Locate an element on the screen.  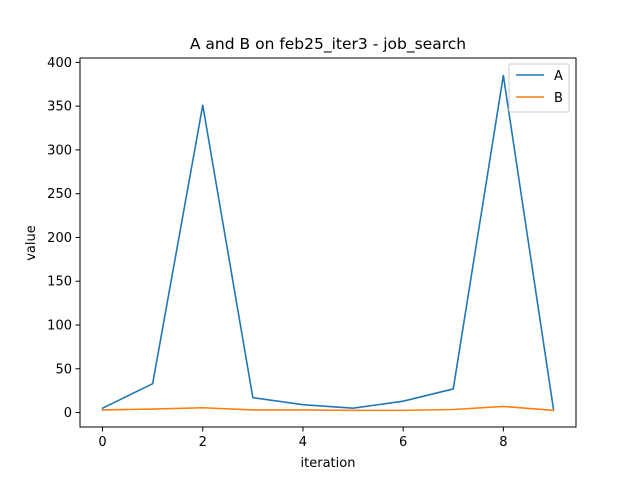
legend-label-a: A is located at coordinates (558, 76).